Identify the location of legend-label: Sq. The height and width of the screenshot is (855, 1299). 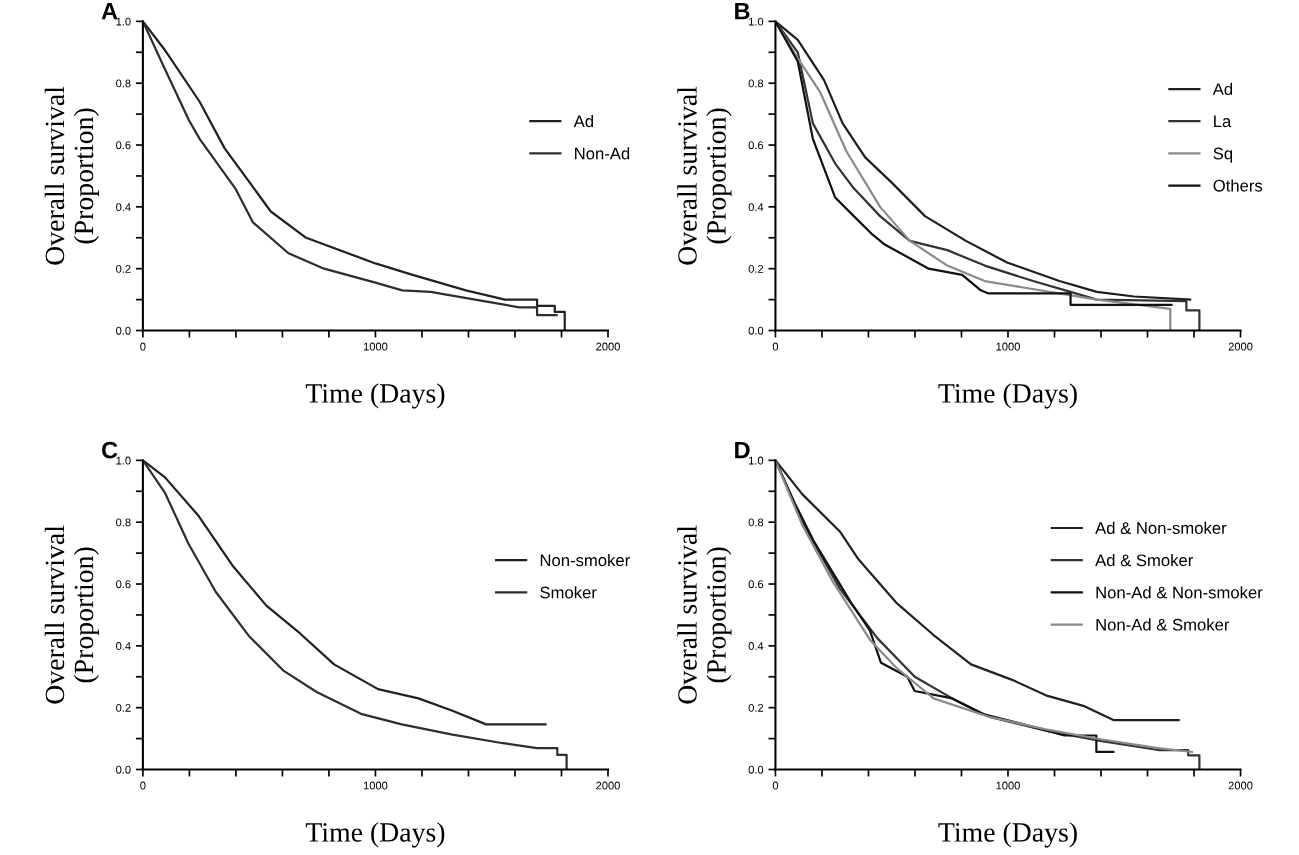
(1223, 155).